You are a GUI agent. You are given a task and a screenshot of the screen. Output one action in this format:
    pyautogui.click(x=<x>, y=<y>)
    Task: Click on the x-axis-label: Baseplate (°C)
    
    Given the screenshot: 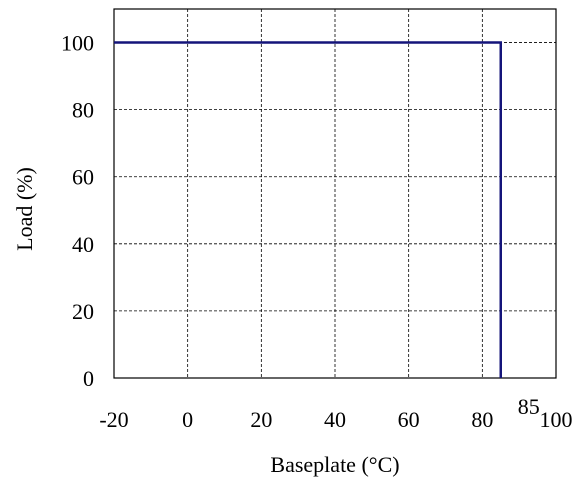 What is the action you would take?
    pyautogui.click(x=334, y=464)
    